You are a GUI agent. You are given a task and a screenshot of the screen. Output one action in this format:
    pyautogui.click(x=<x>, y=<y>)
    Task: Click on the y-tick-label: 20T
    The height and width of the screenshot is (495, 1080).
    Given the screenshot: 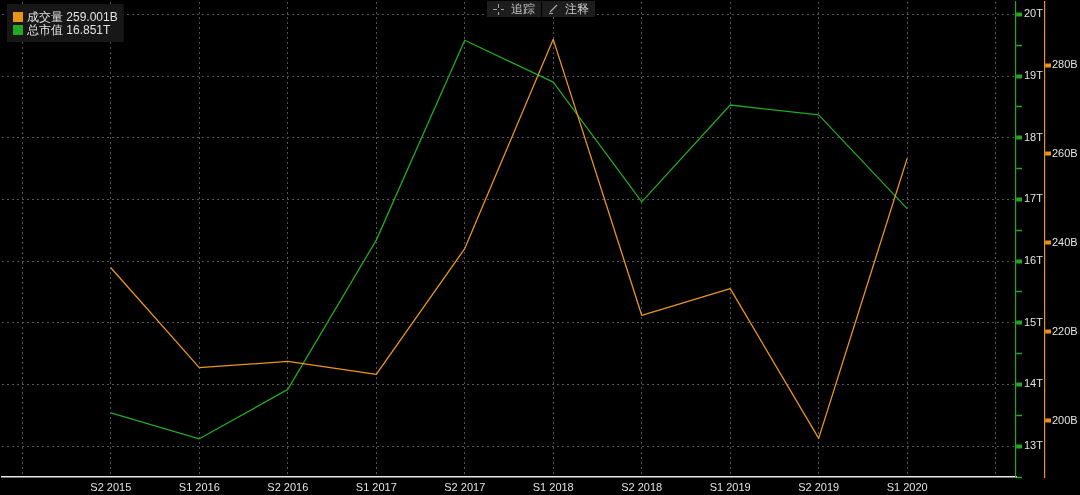 What is the action you would take?
    pyautogui.click(x=1034, y=13)
    